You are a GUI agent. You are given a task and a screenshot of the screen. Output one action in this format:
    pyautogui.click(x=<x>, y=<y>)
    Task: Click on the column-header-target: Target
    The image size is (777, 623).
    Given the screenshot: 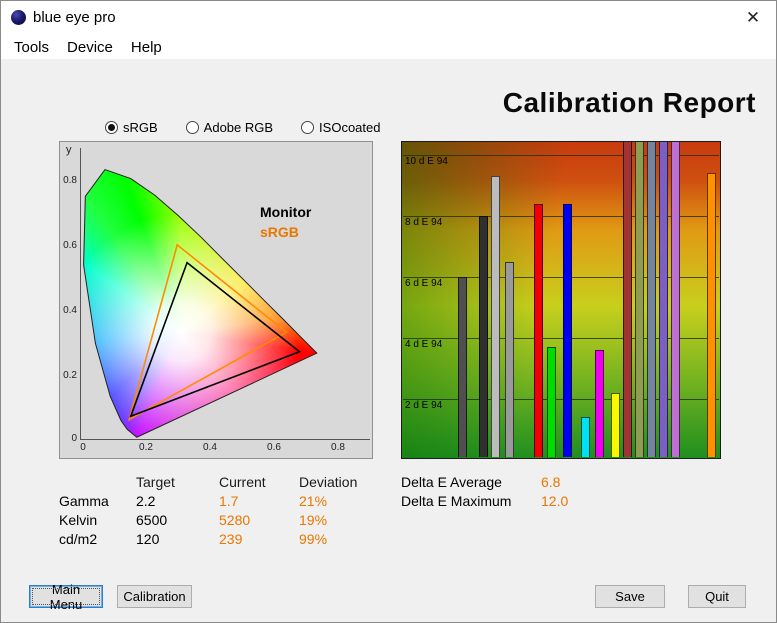 What is the action you would take?
    pyautogui.click(x=155, y=482)
    